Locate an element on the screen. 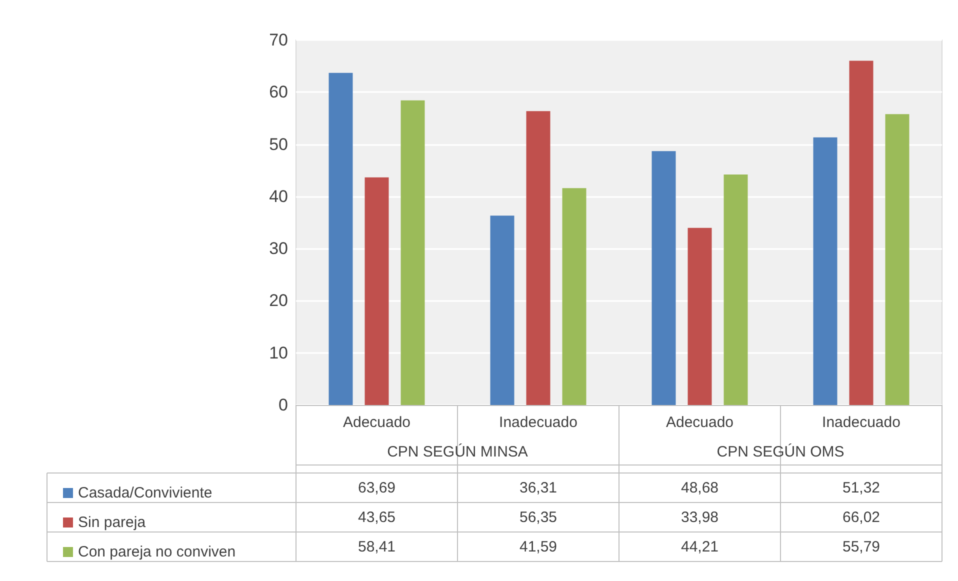 The height and width of the screenshot is (581, 958). legend-label: Con pareja no conviven is located at coordinates (157, 552).